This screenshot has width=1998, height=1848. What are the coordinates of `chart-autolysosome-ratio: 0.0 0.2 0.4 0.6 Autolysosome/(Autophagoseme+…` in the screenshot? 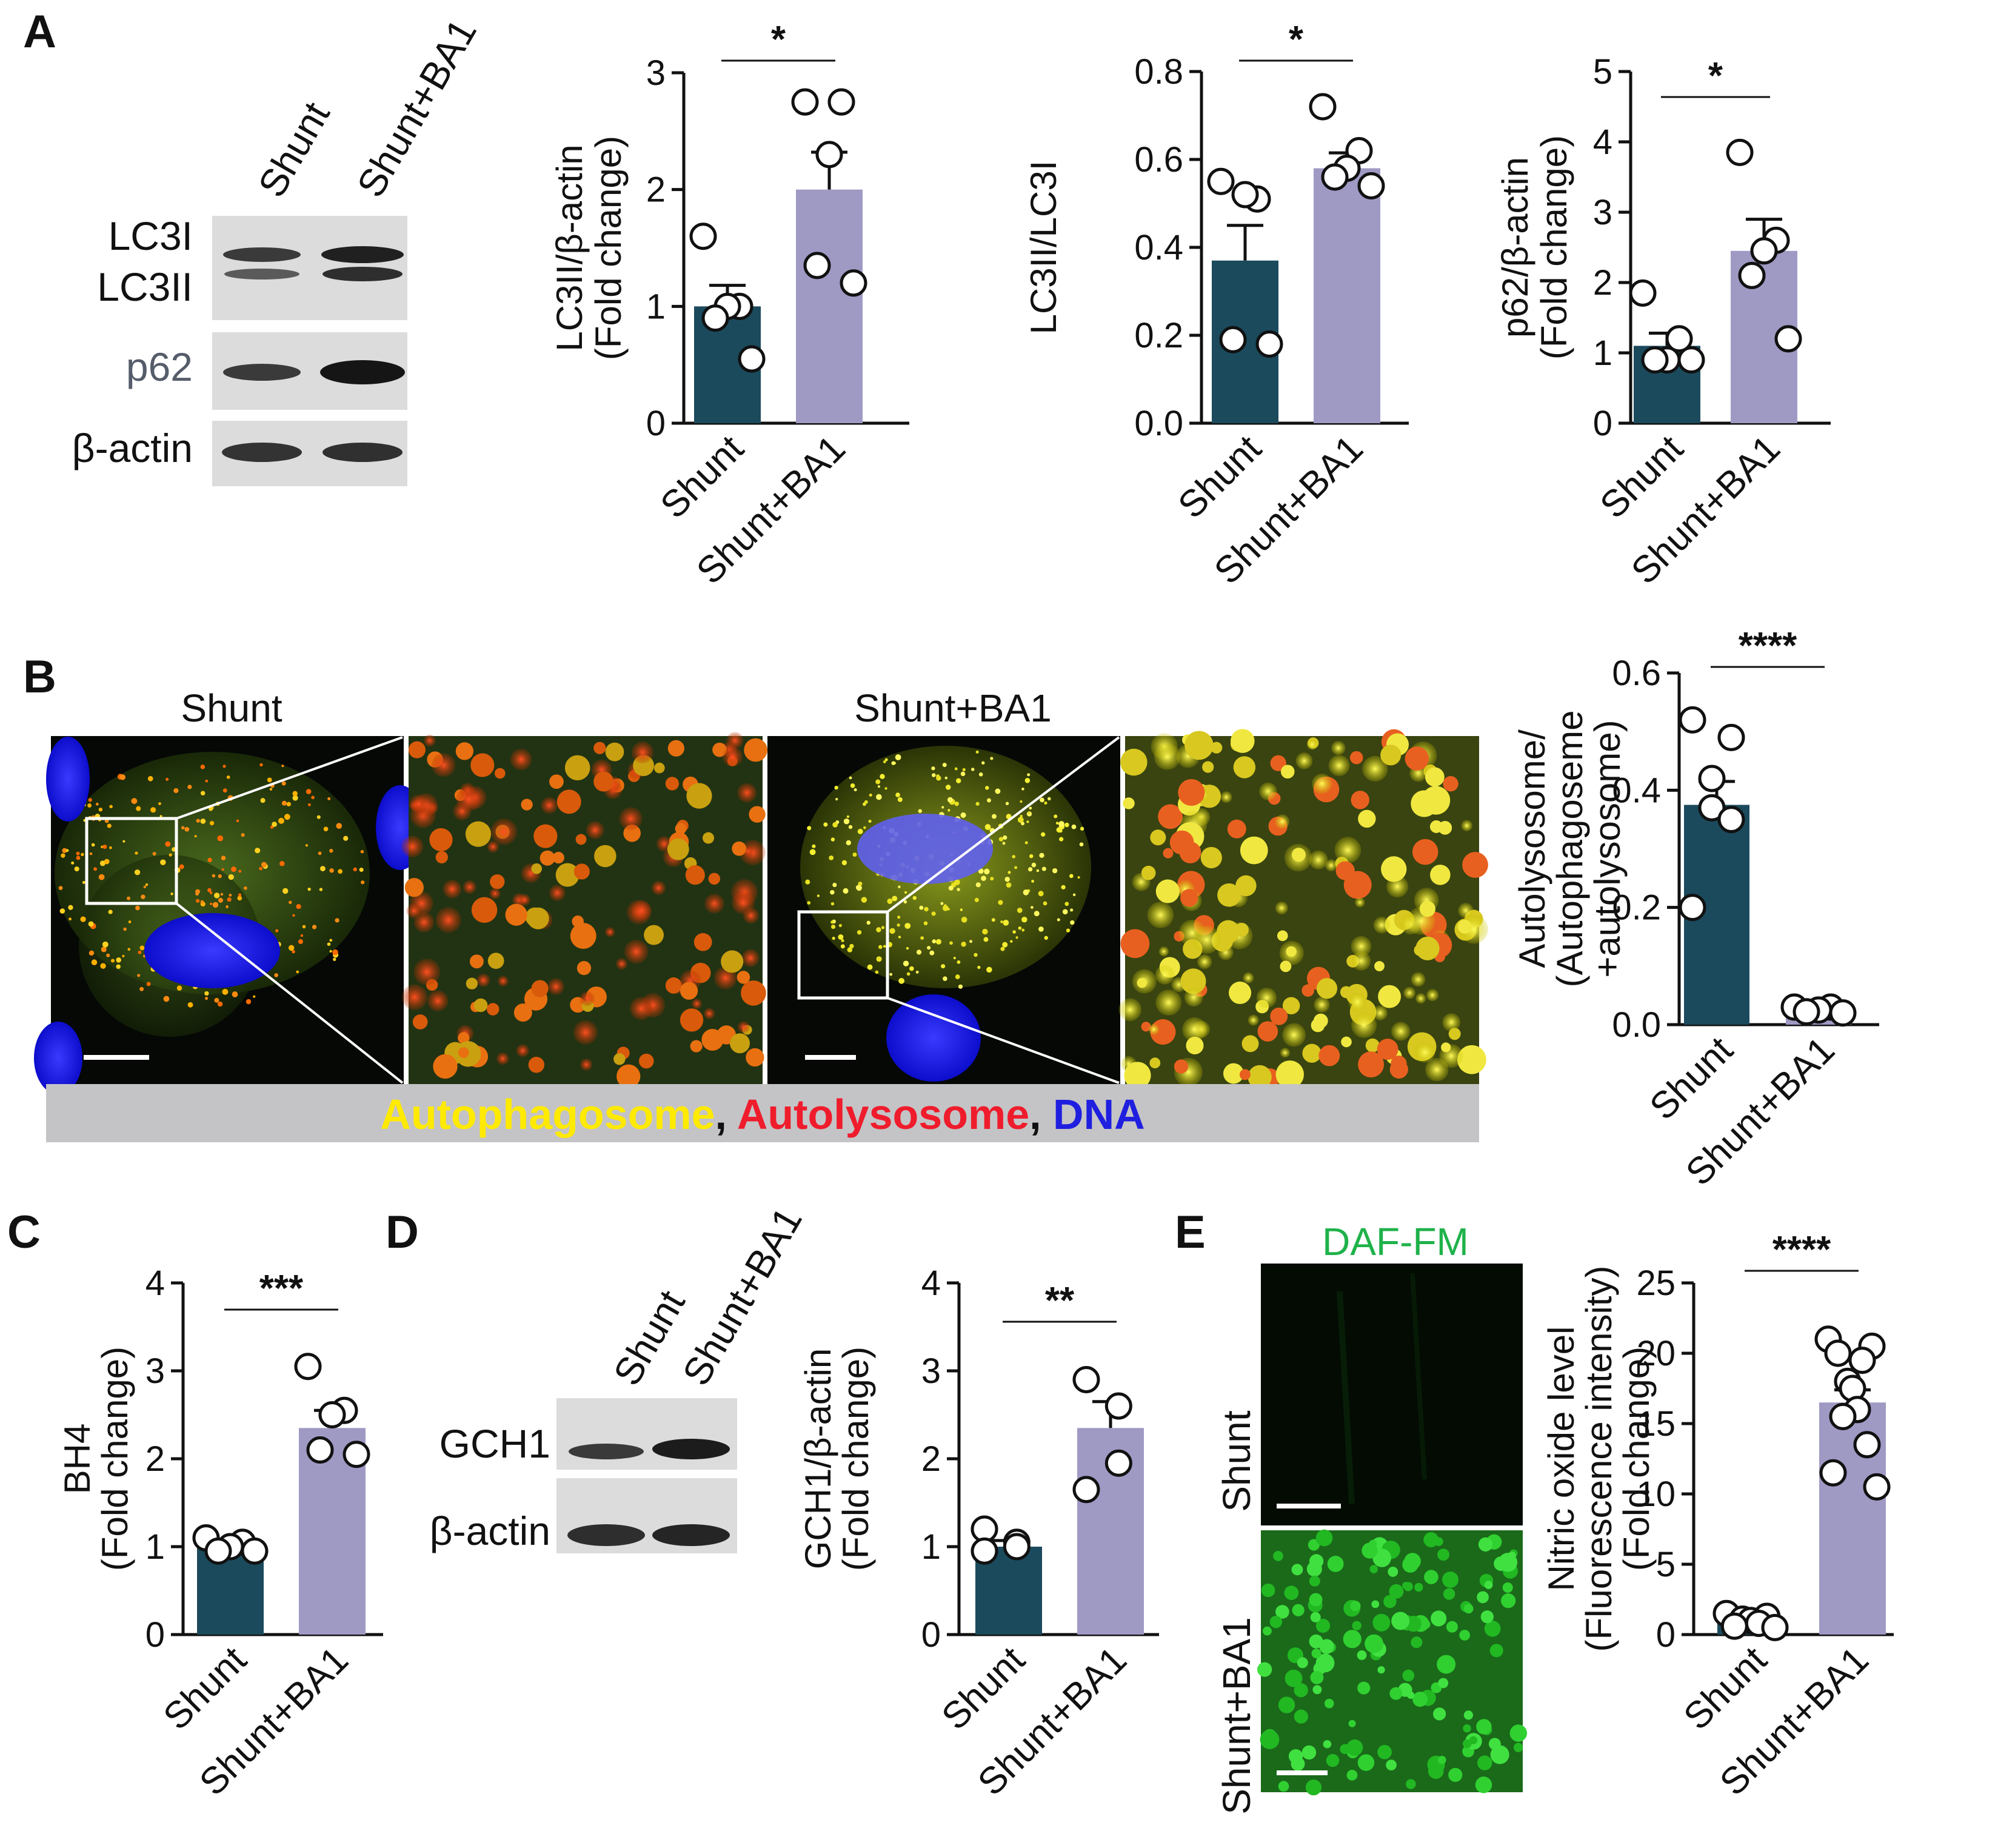 It's located at (1695, 910).